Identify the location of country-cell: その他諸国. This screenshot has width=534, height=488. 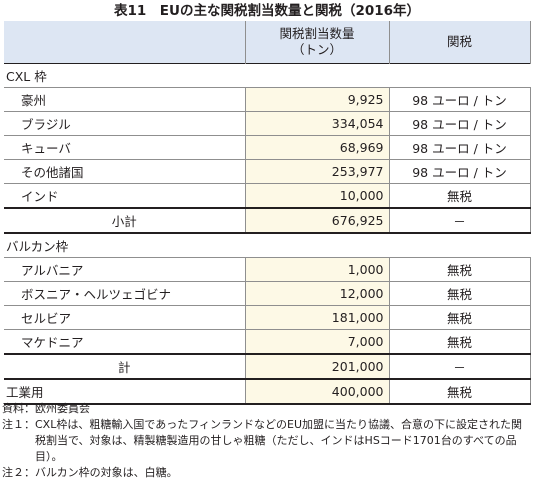
(124, 171).